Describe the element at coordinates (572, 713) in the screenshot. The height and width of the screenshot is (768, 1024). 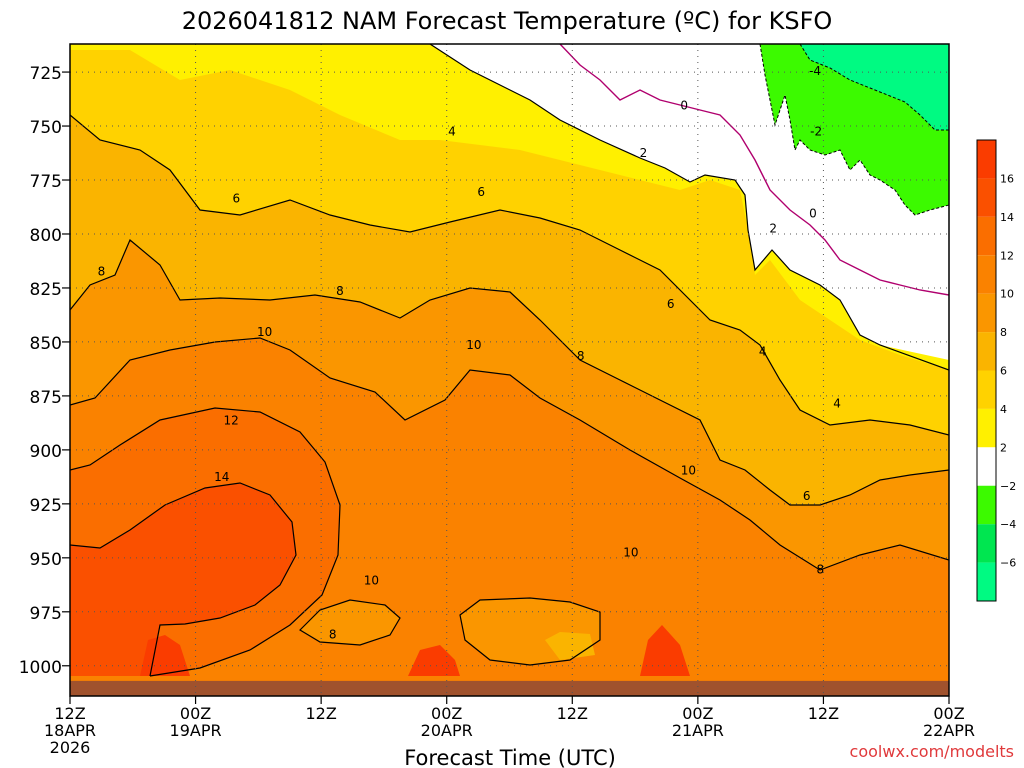
I see `x-tick-label-4-1: 12Z` at that location.